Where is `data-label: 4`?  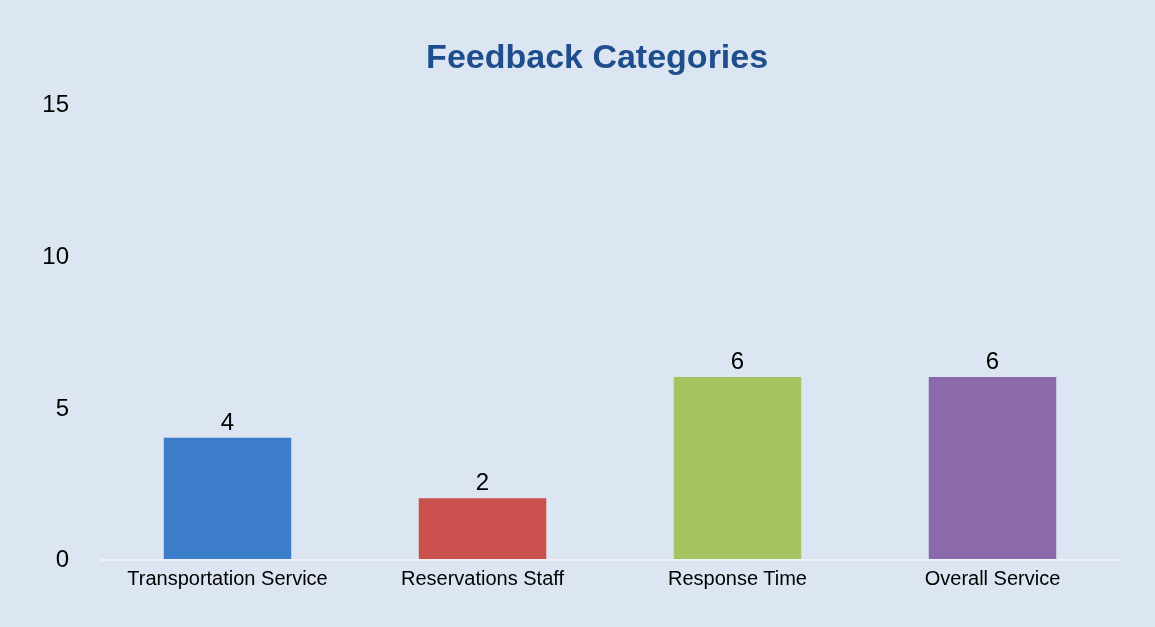
data-label: 4 is located at coordinates (227, 421).